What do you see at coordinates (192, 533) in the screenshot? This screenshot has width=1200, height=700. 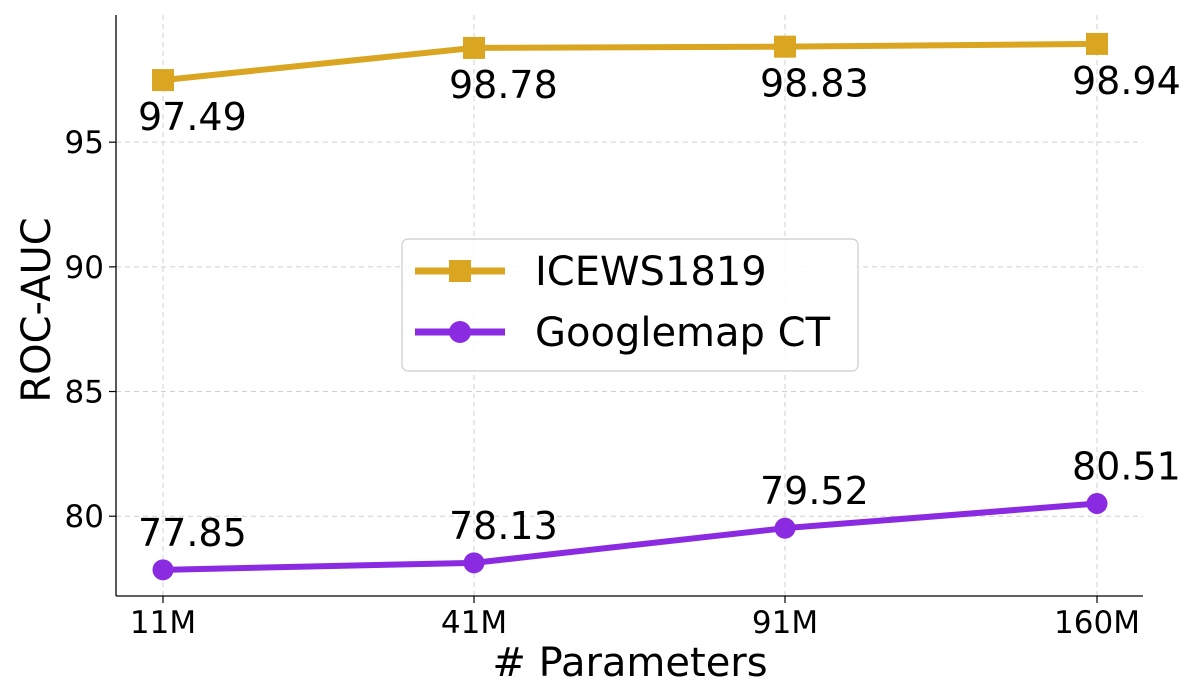 I see `data-value-label: 77.85` at bounding box center [192, 533].